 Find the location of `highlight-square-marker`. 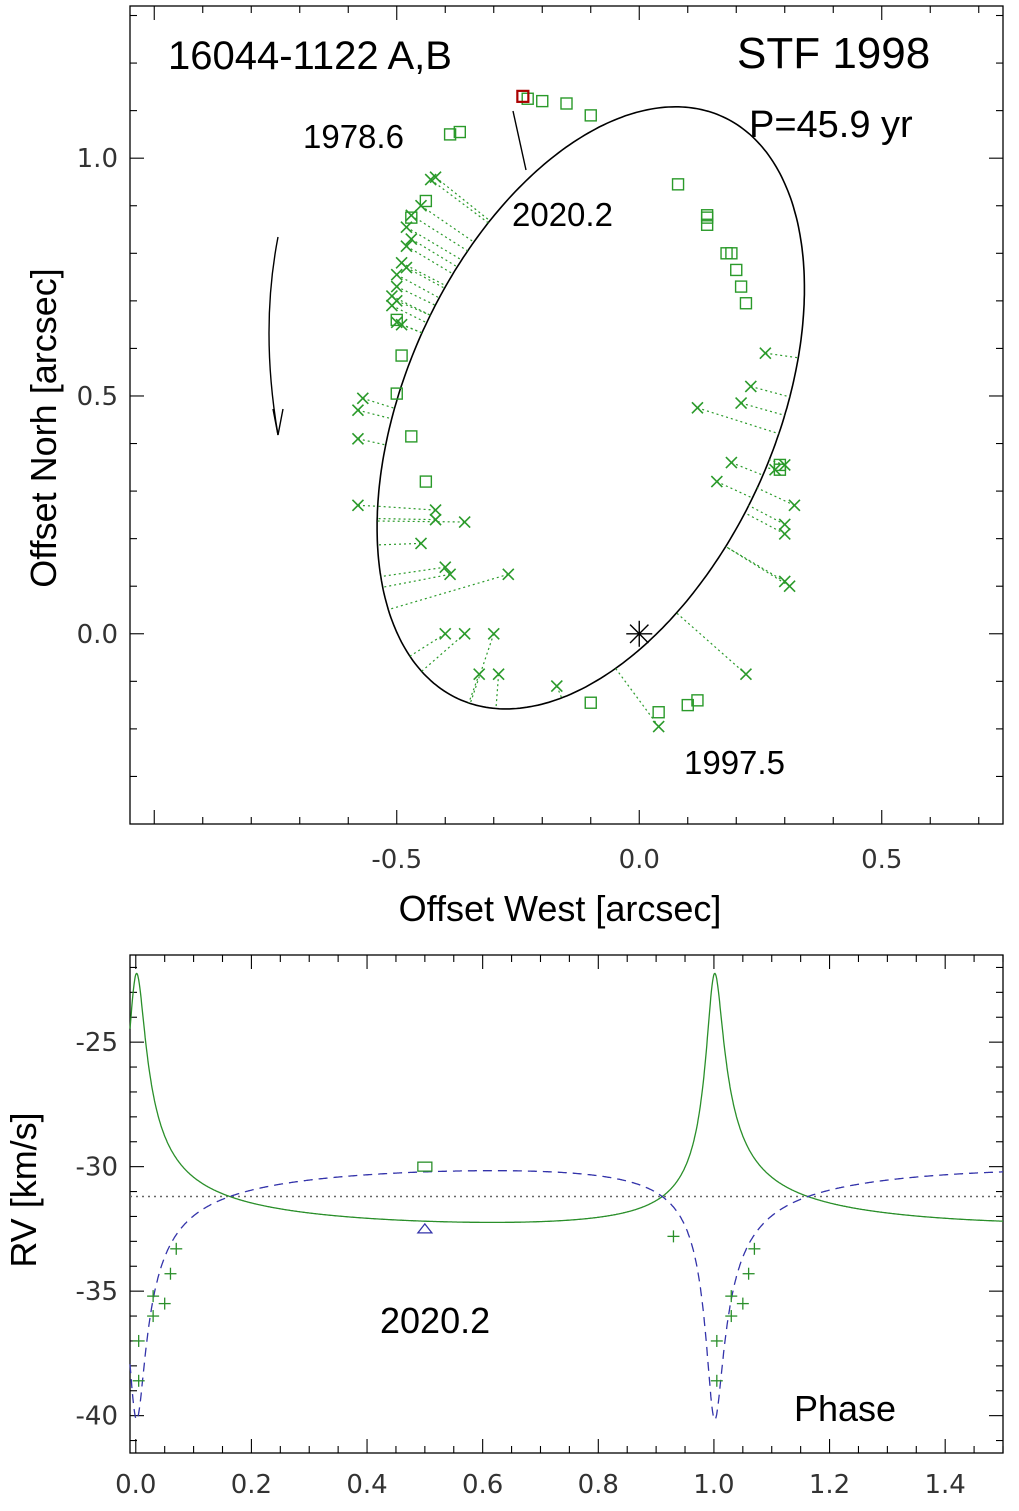

highlight-square-marker is located at coordinates (523, 96).